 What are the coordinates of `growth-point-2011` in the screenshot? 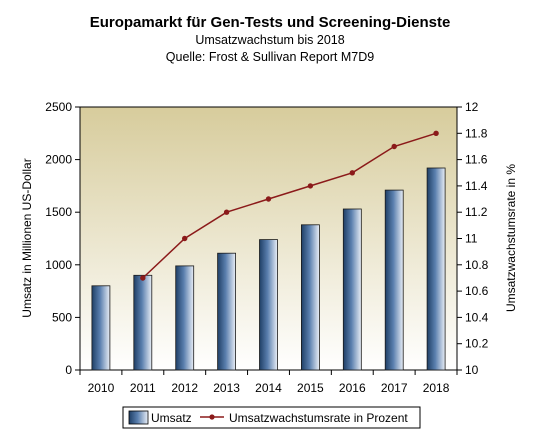 It's located at (143, 278).